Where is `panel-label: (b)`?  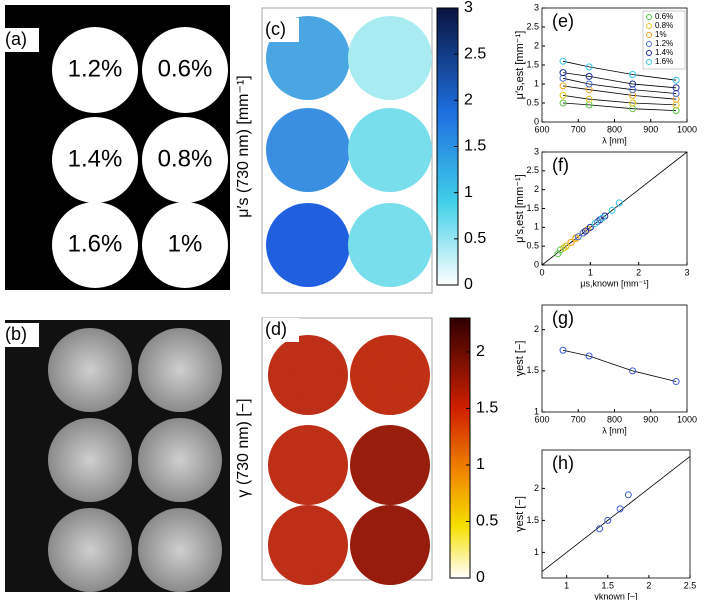 panel-label: (b) is located at coordinates (16, 334).